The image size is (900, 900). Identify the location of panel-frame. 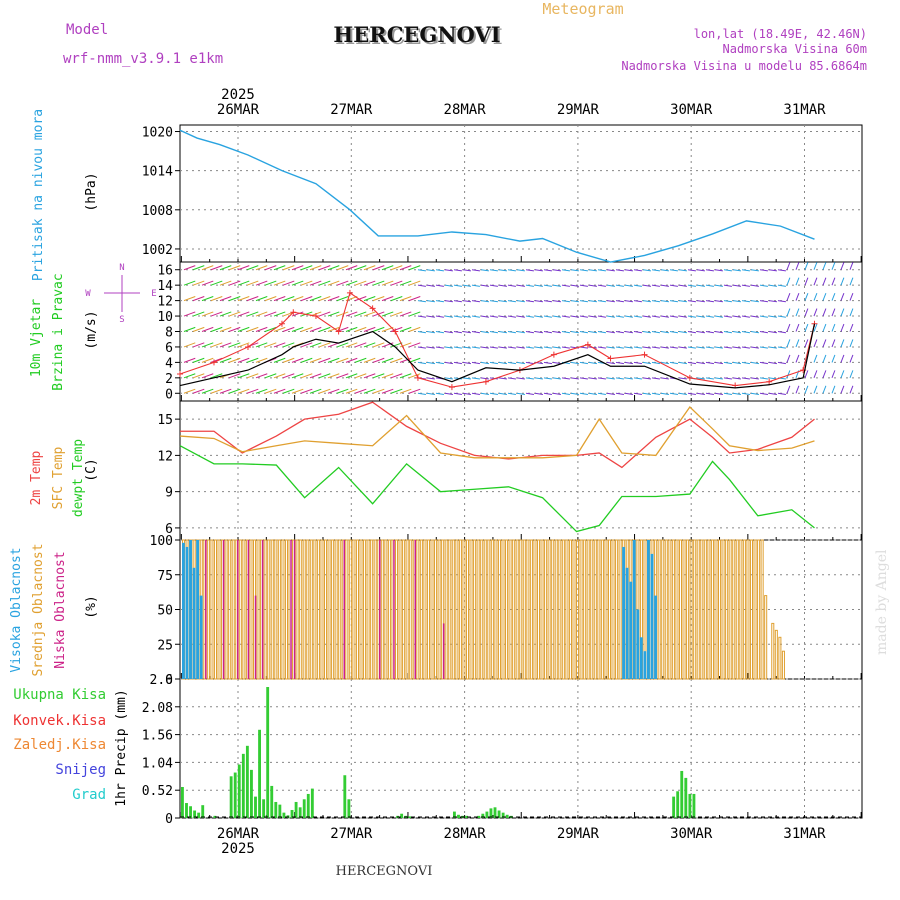
(521, 470).